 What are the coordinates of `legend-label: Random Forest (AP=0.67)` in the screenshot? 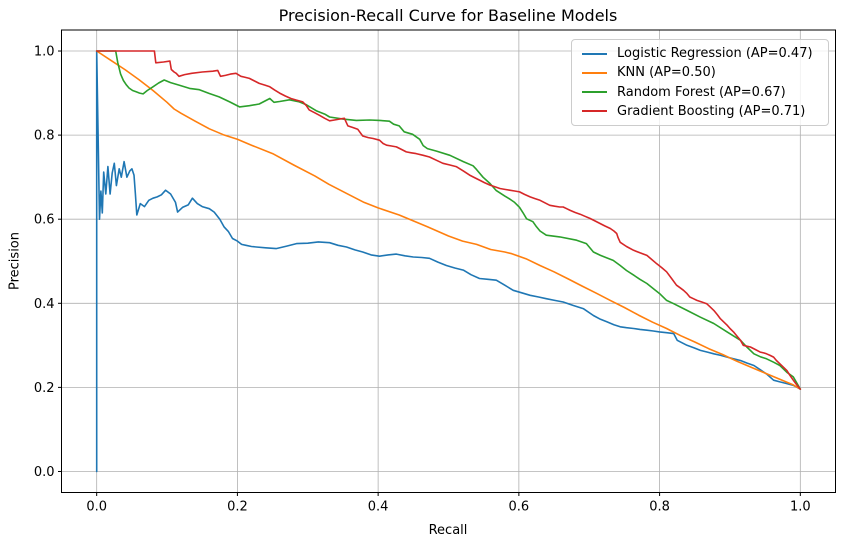 It's located at (701, 92).